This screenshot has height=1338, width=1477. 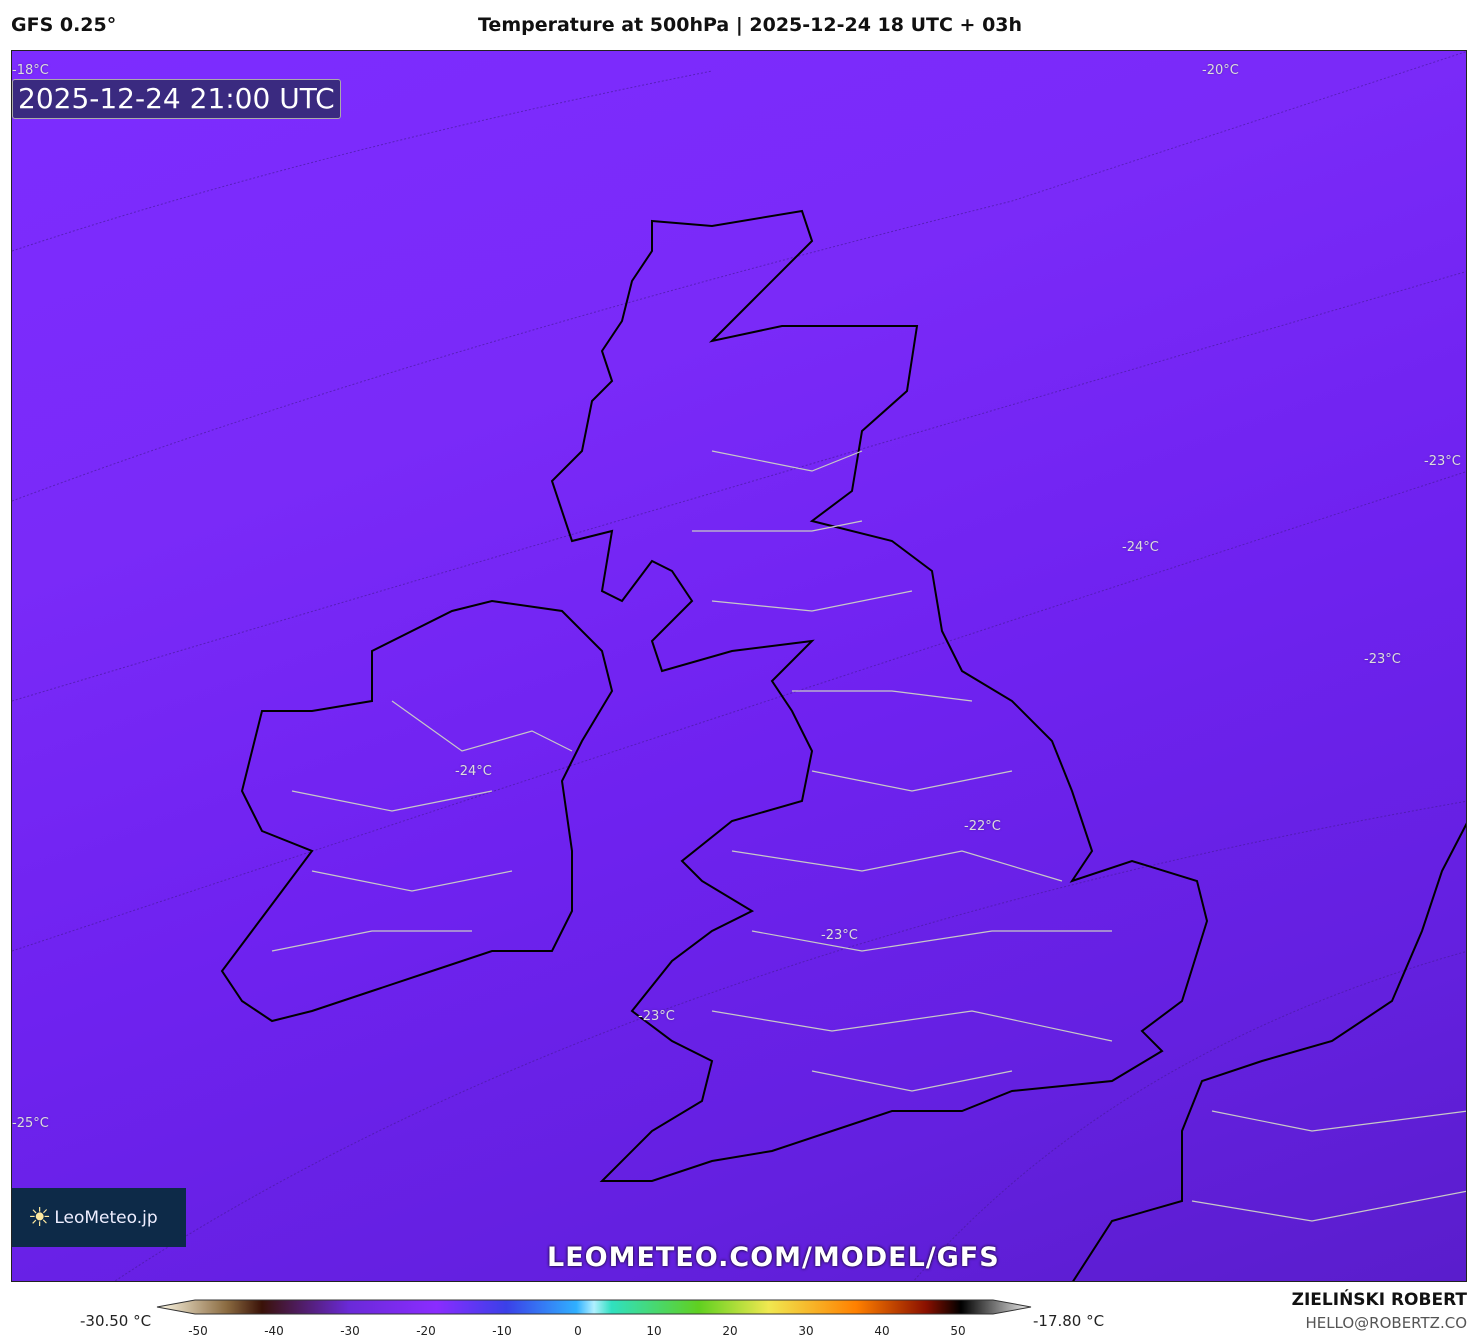 What do you see at coordinates (106, 1217) in the screenshot?
I see `logo-text: LeoMeteo.jp` at bounding box center [106, 1217].